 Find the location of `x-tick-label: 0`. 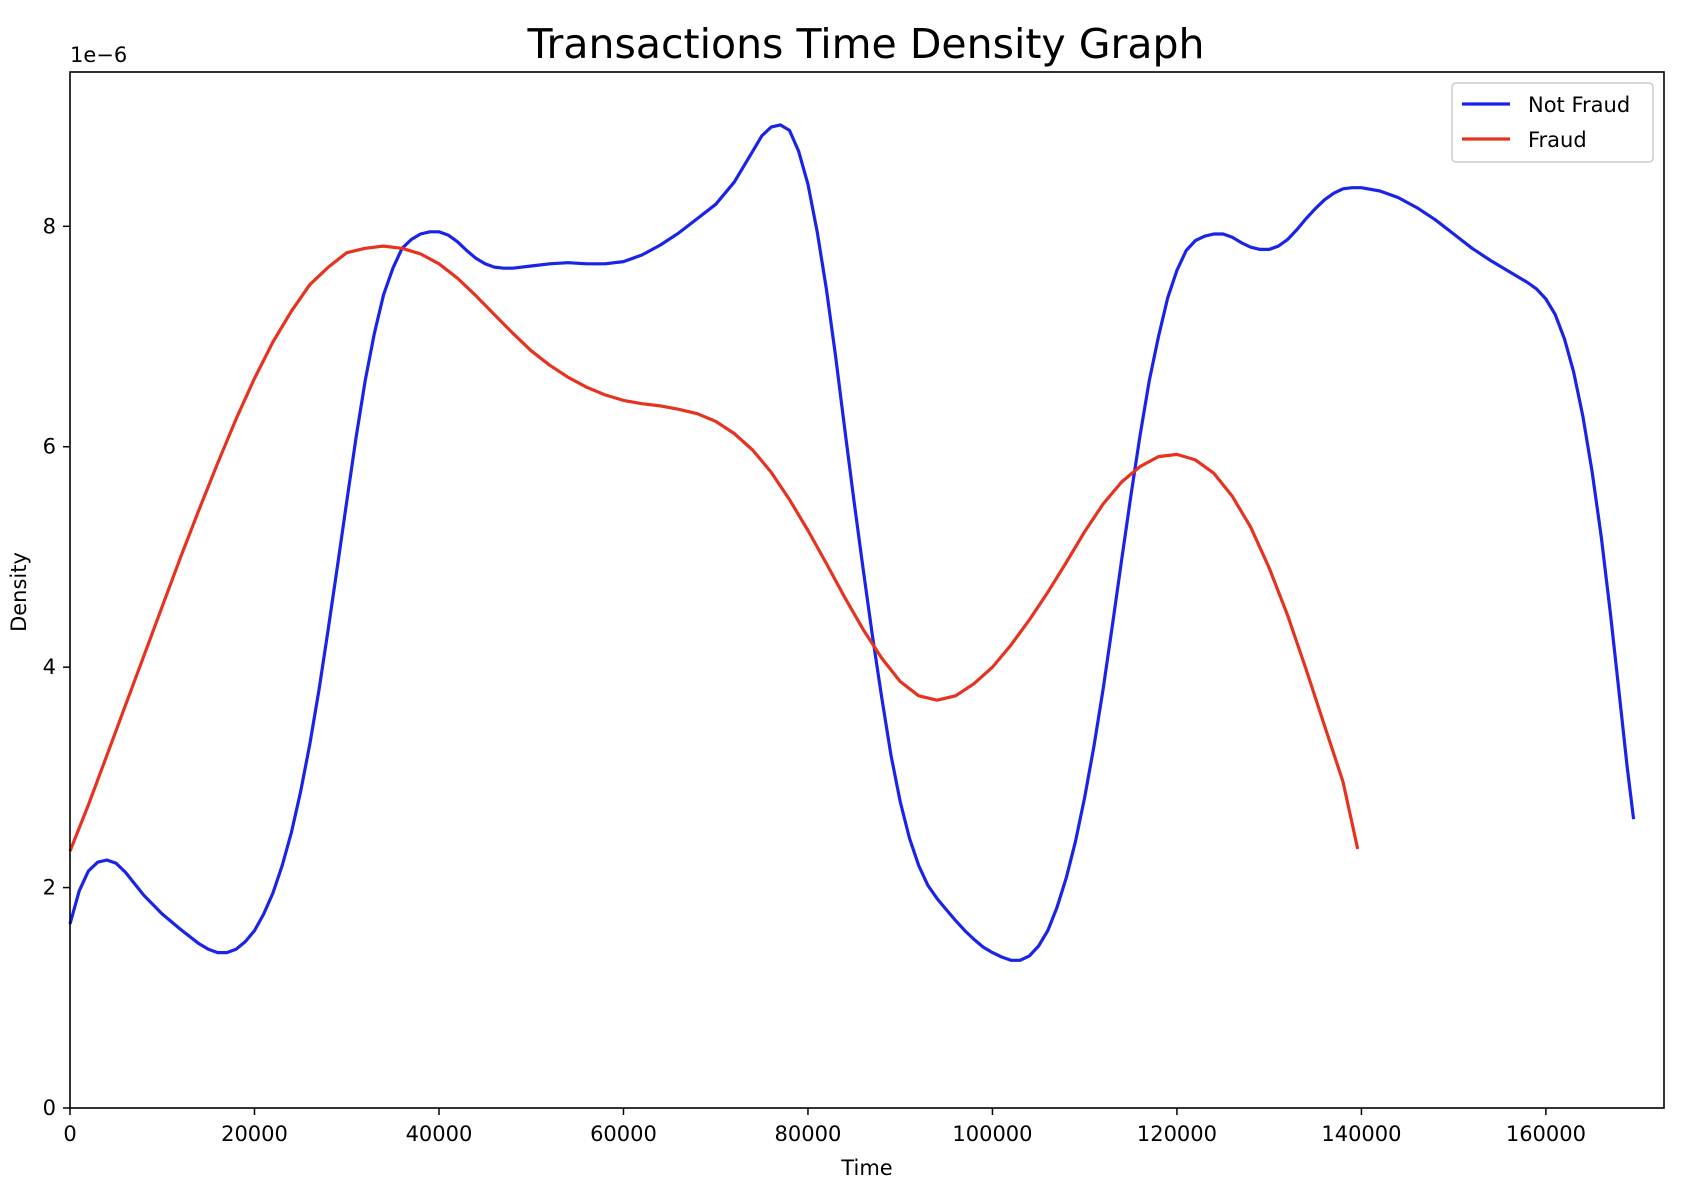

x-tick-label: 0 is located at coordinates (69, 1134).